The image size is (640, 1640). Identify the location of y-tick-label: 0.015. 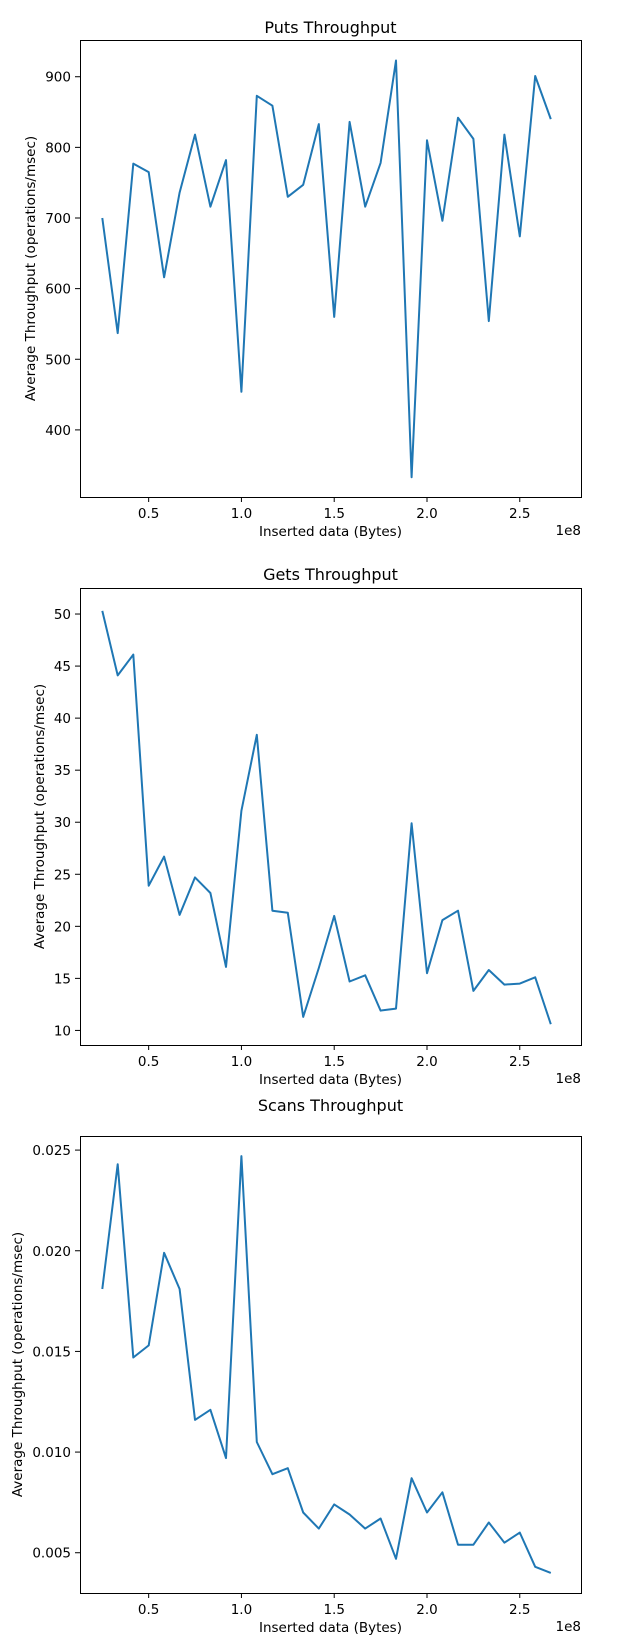
(51, 1352).